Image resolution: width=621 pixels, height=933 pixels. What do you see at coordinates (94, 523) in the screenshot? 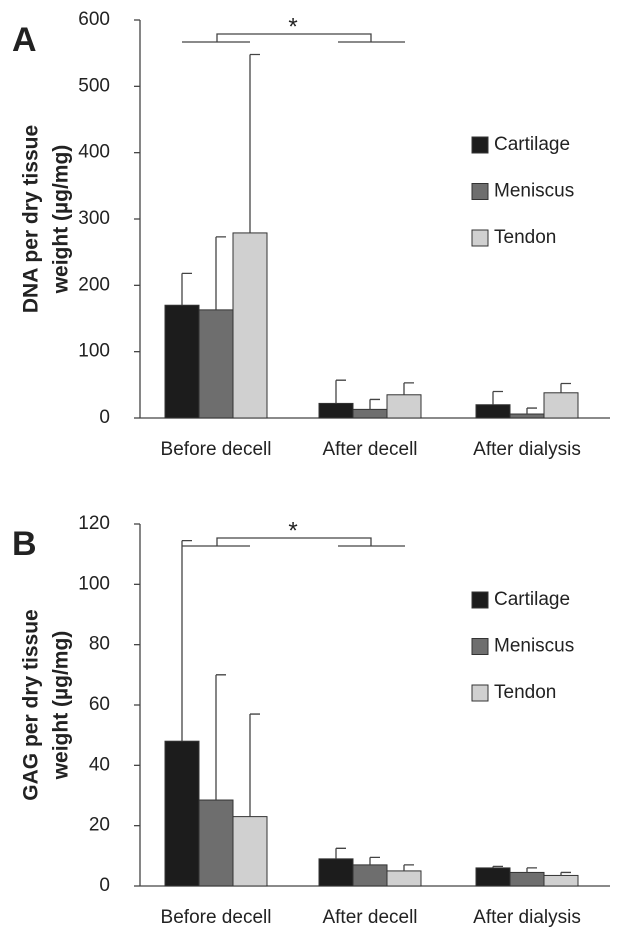
I see `y-tick-label: 120` at bounding box center [94, 523].